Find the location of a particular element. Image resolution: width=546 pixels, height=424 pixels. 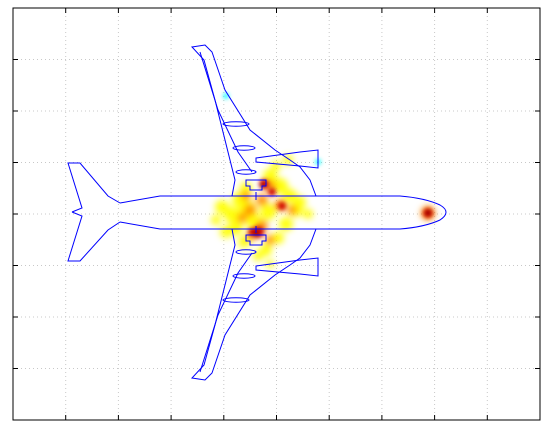

gear-bay-lower is located at coordinates (256, 240).